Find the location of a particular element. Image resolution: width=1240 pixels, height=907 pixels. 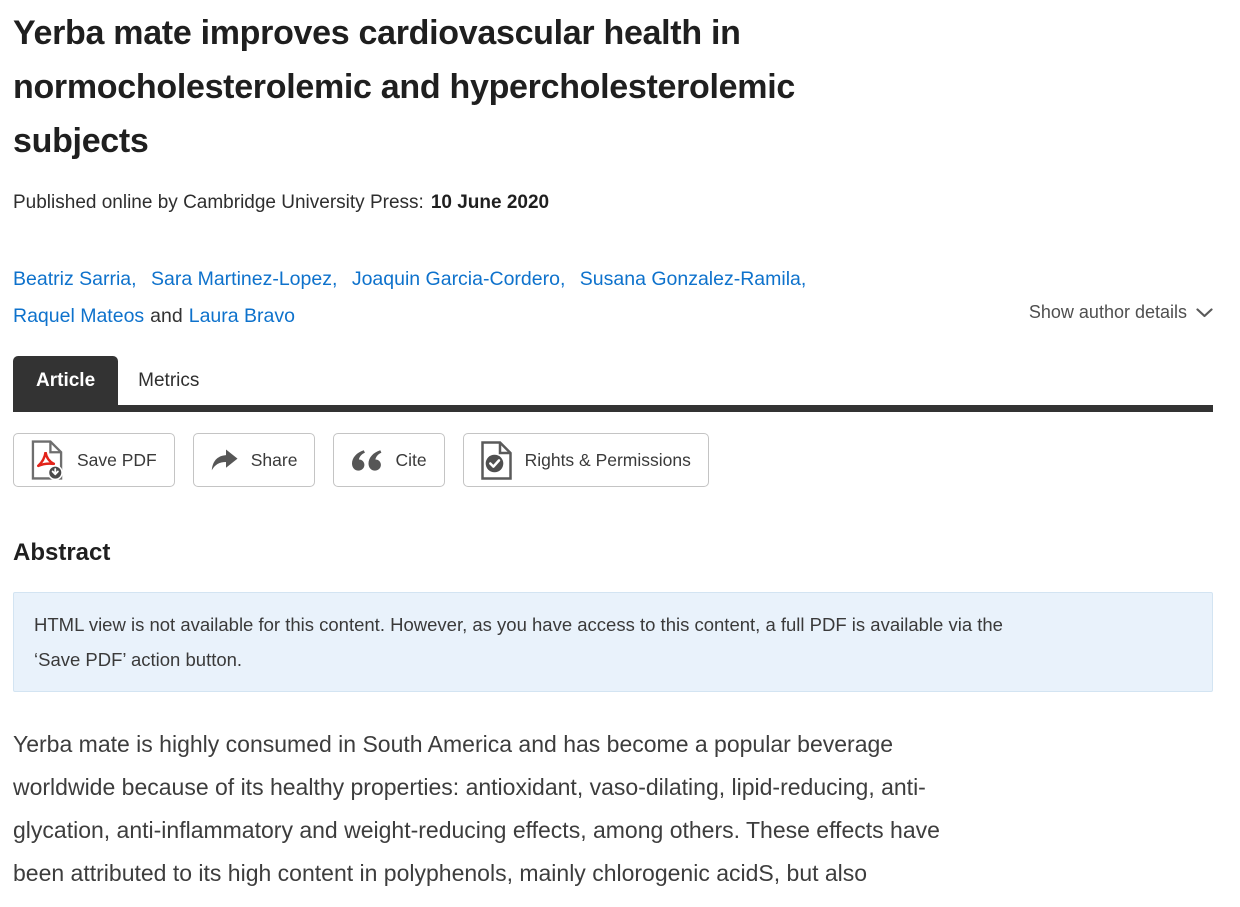

tab-metrics: Metrics is located at coordinates (169, 380).